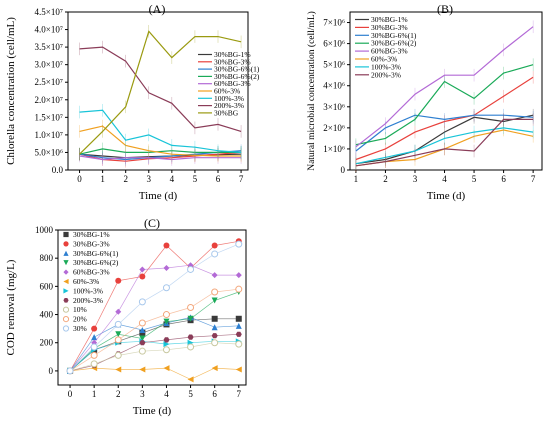  What do you see at coordinates (47, 315) in the screenshot?
I see `y-tick-label: 400` at bounding box center [47, 315].